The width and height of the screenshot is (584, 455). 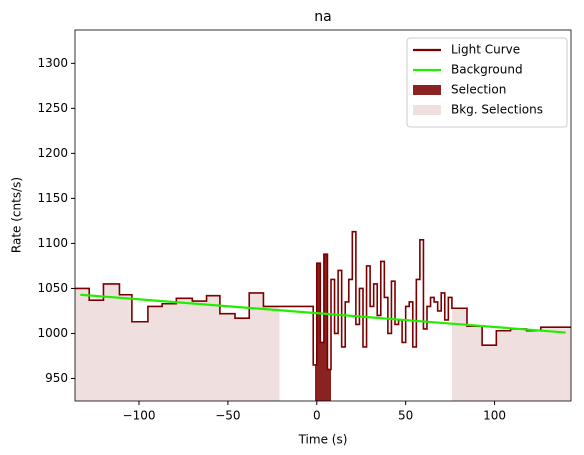 What do you see at coordinates (487, 82) in the screenshot?
I see `legend-box` at bounding box center [487, 82].